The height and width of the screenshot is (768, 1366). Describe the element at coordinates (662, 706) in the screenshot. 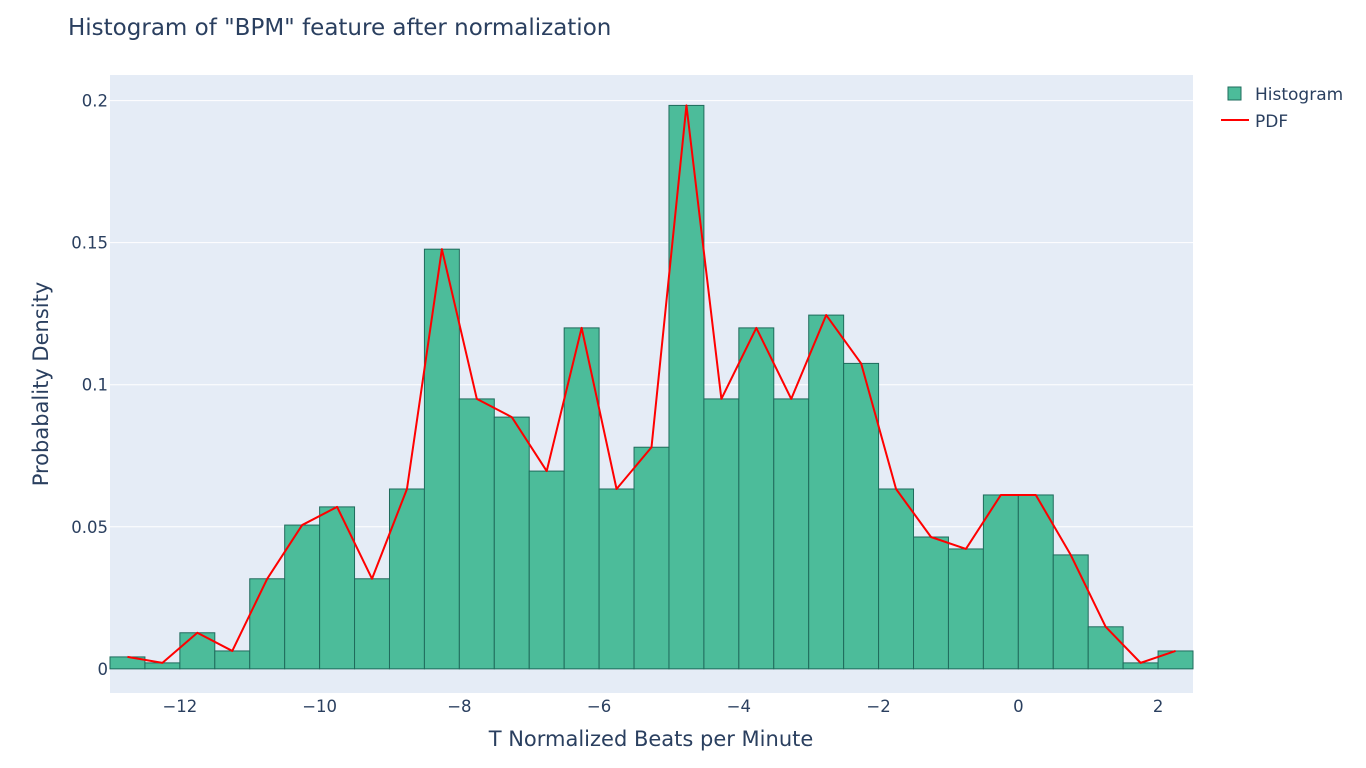

I see `x-tick-labels: −12 −10 −8 −6 −4 −2 0 2` at that location.